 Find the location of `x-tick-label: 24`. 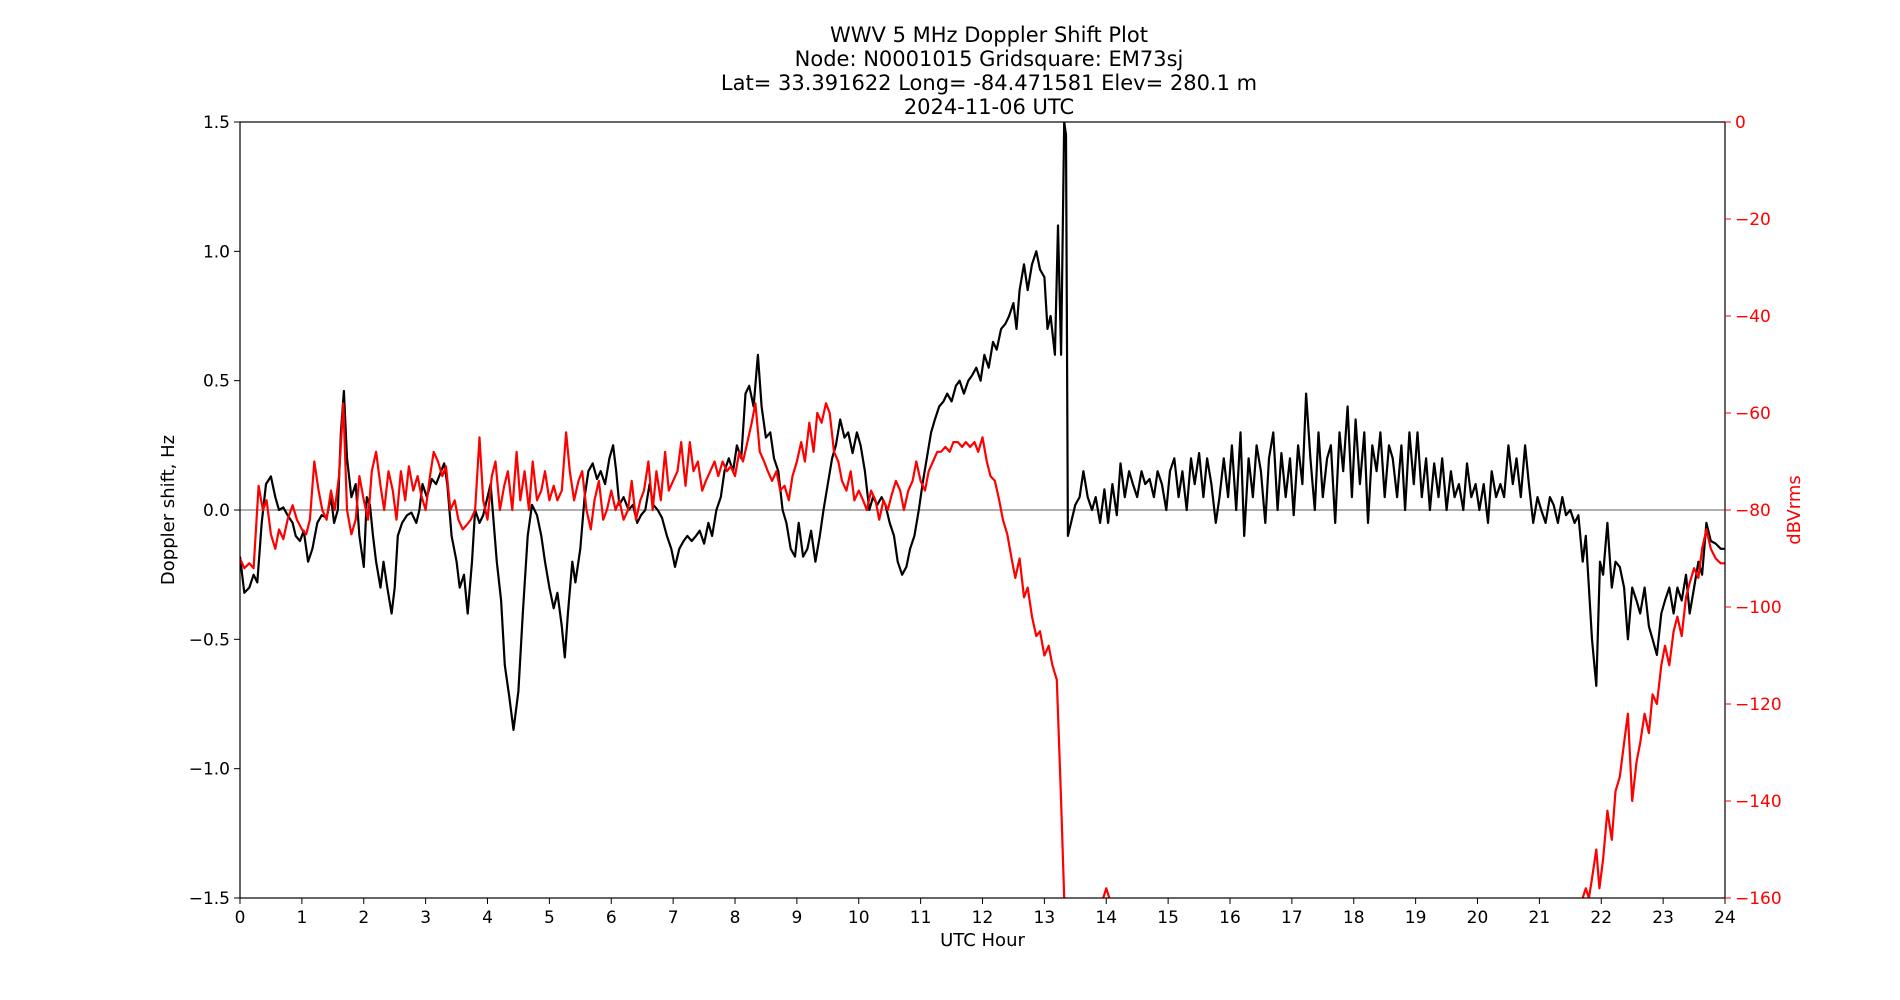

x-tick-label: 24 is located at coordinates (1725, 918).